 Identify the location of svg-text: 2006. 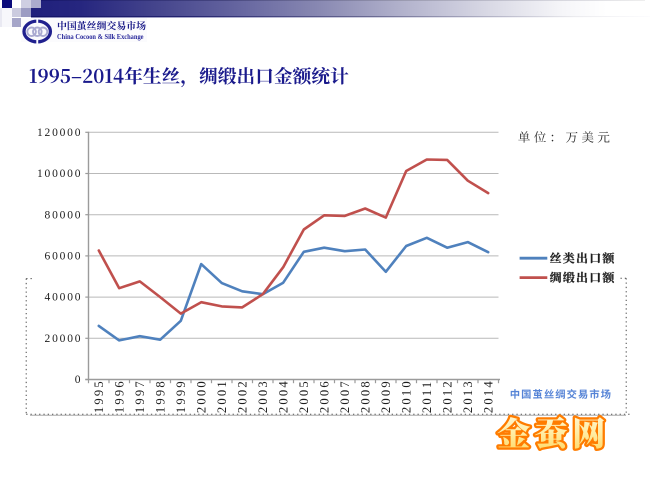
(325, 396).